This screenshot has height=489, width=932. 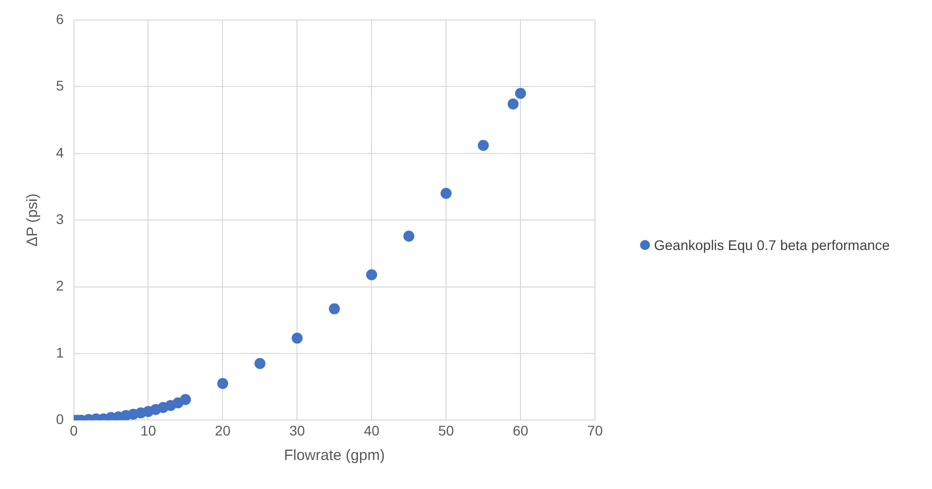 I want to click on y-tick-label: 5, so click(x=60, y=86).